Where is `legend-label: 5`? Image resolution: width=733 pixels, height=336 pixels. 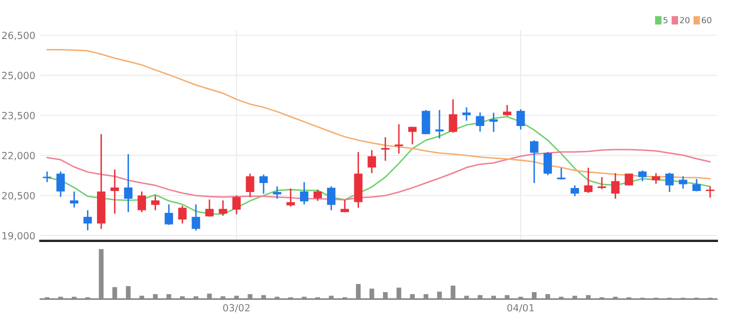
legend-label: 5 is located at coordinates (666, 20).